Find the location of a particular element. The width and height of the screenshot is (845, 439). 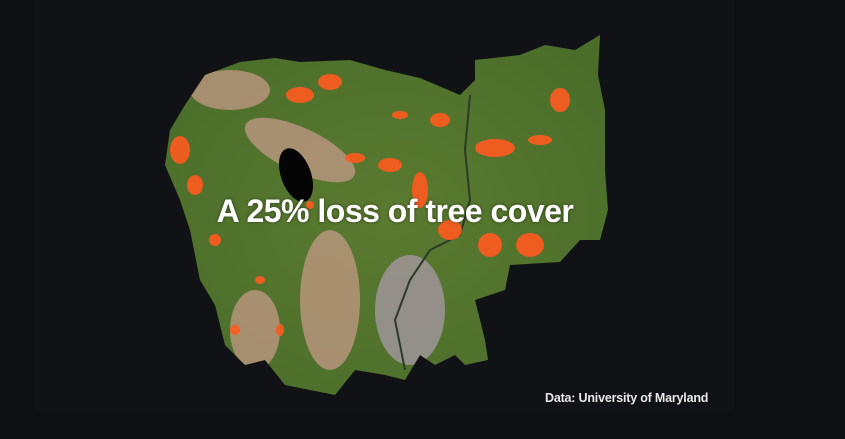

mekong-river is located at coordinates (432, 232).